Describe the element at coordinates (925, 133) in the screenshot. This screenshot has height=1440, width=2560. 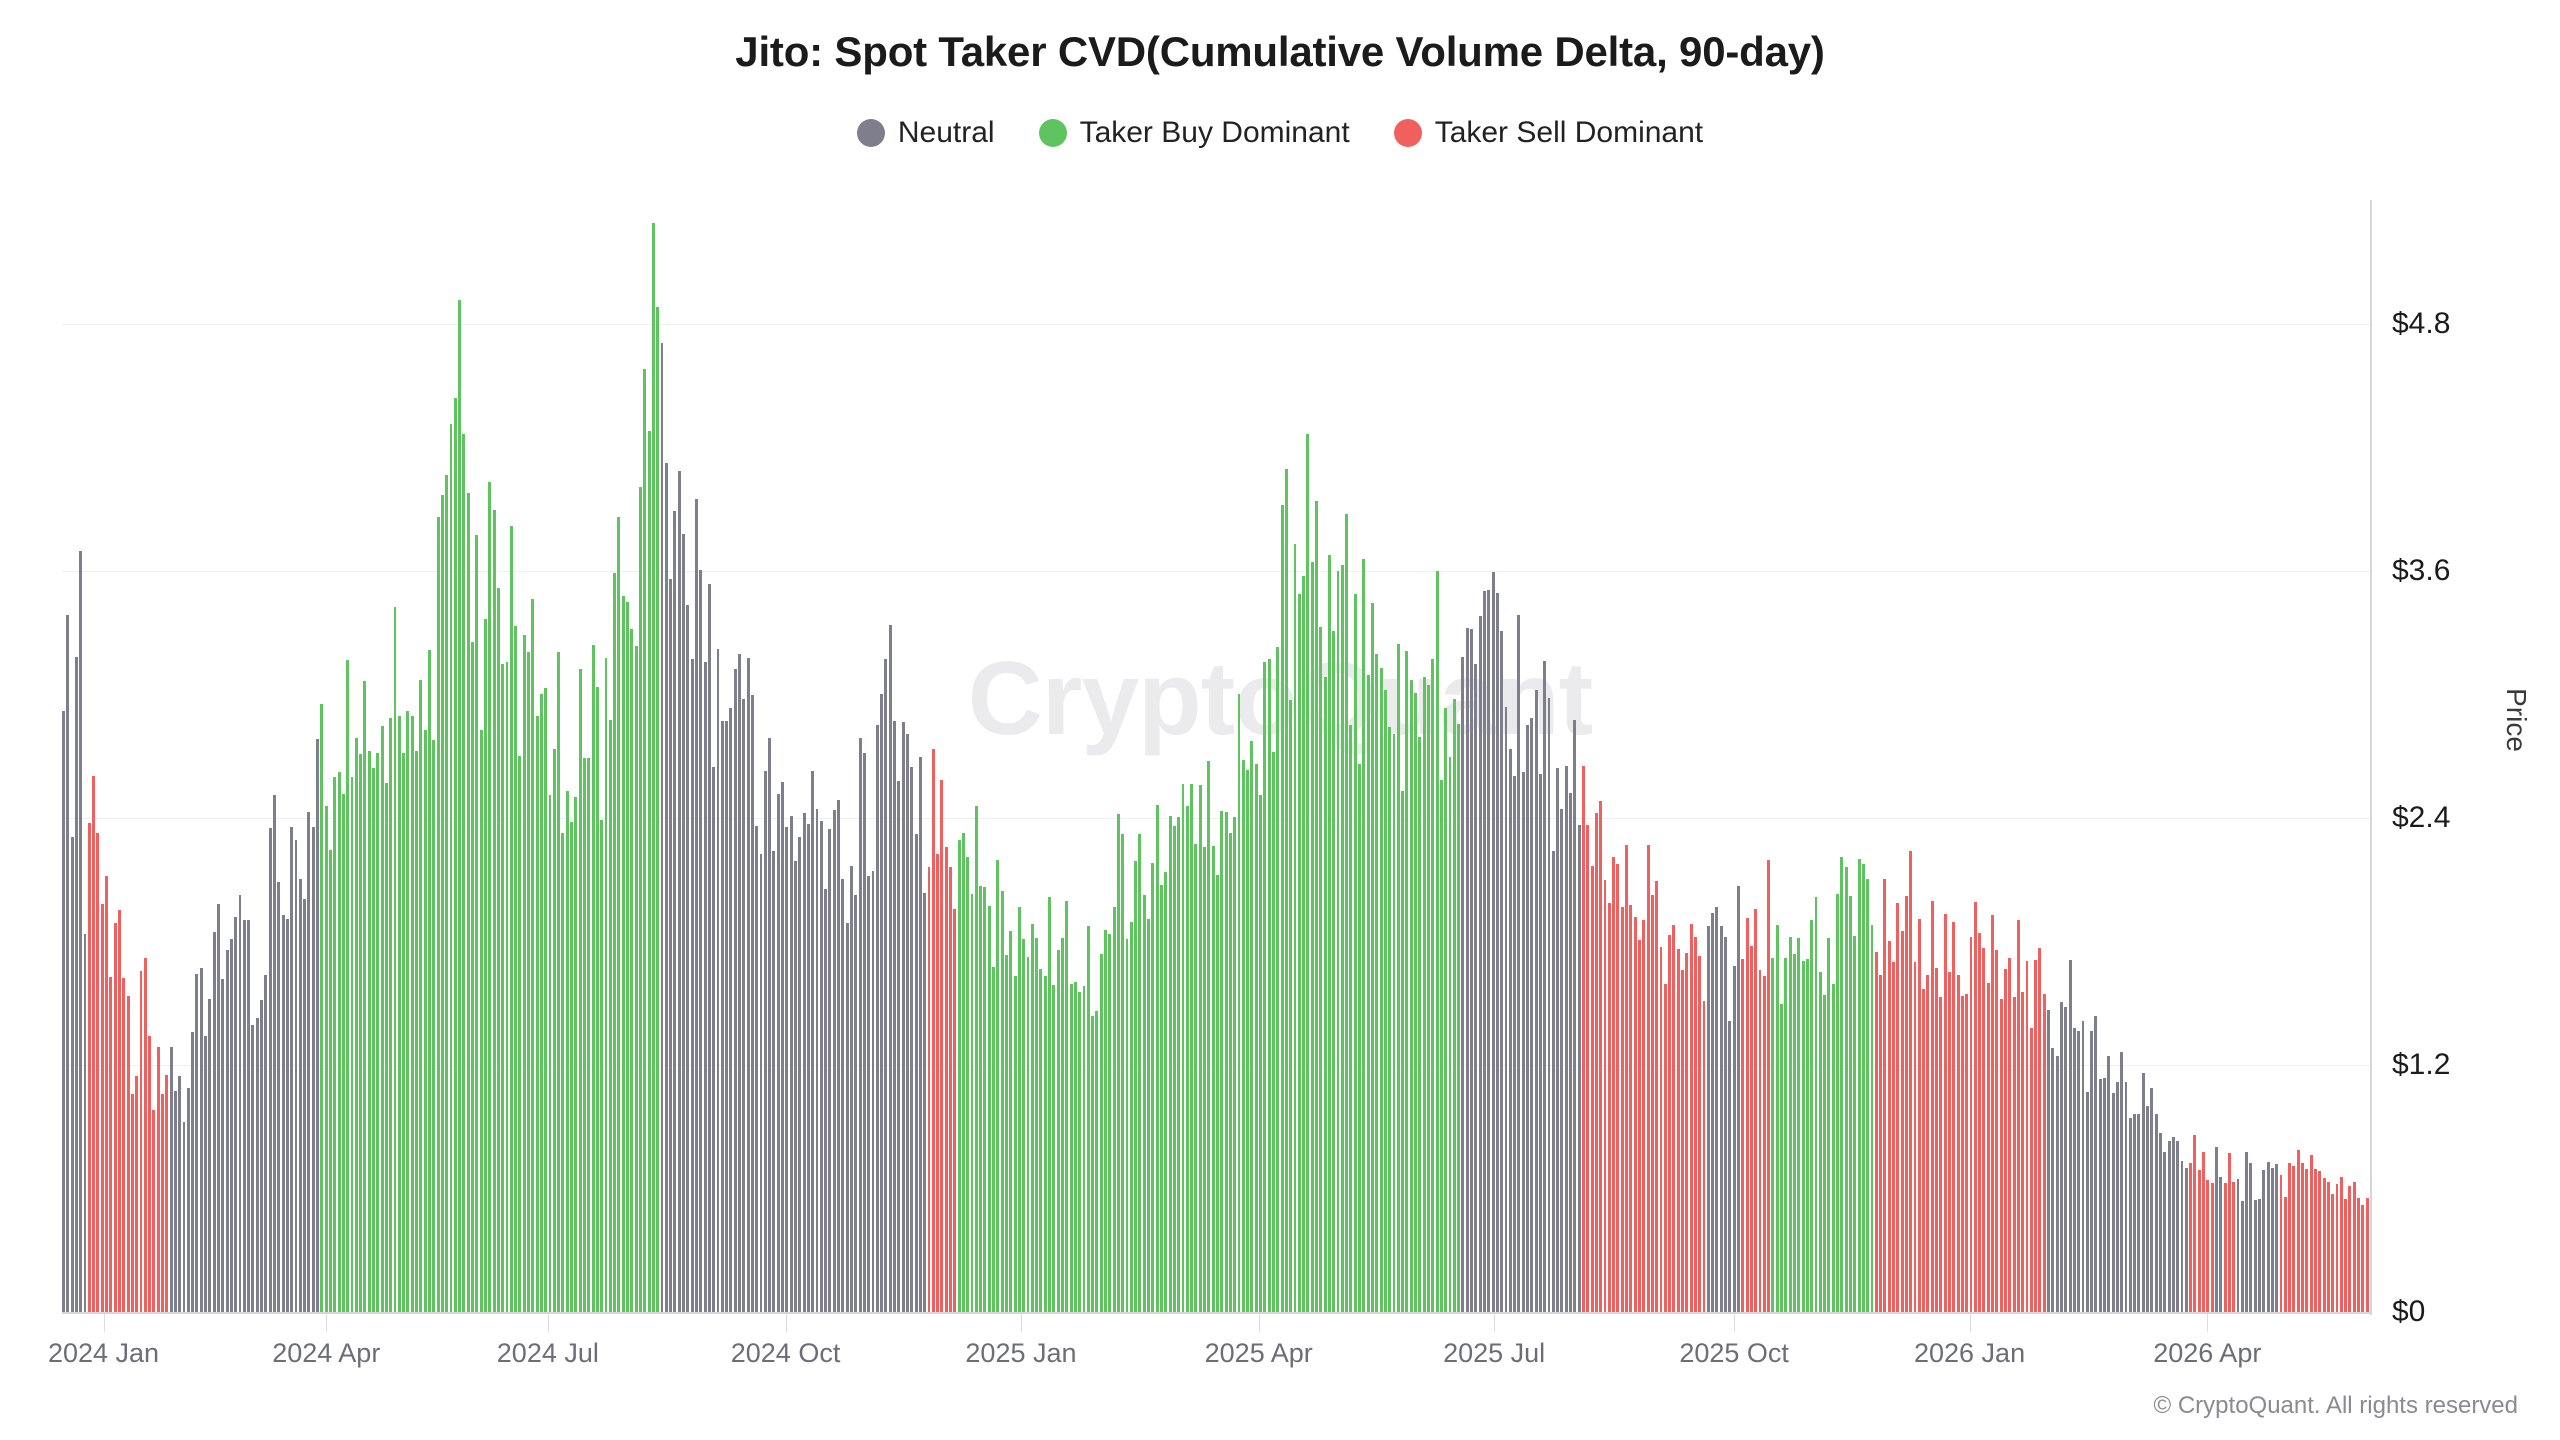
I see `legend-item: Neutral` at that location.